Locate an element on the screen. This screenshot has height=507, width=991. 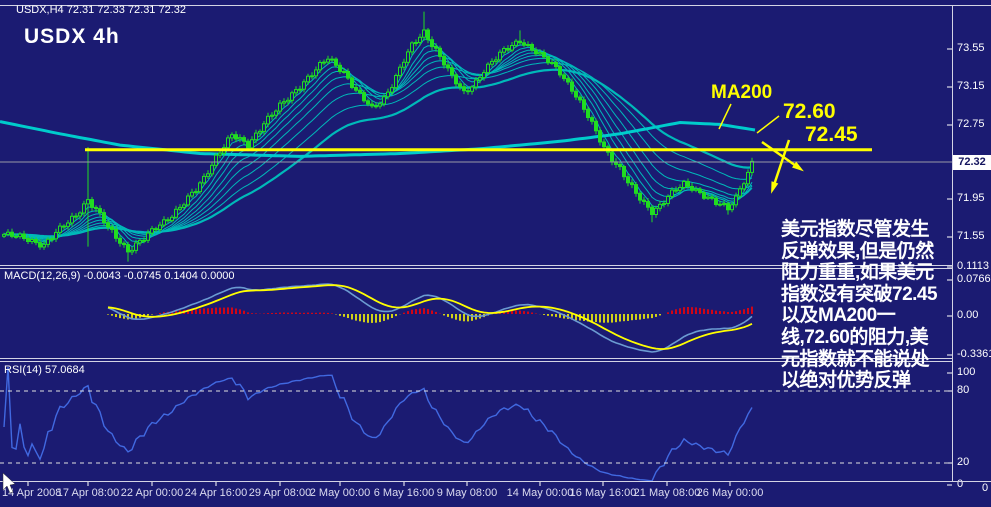
symbol-quote-line: USDX,H4 72.31 72.33 72.31 72.32 is located at coordinates (101, 10).